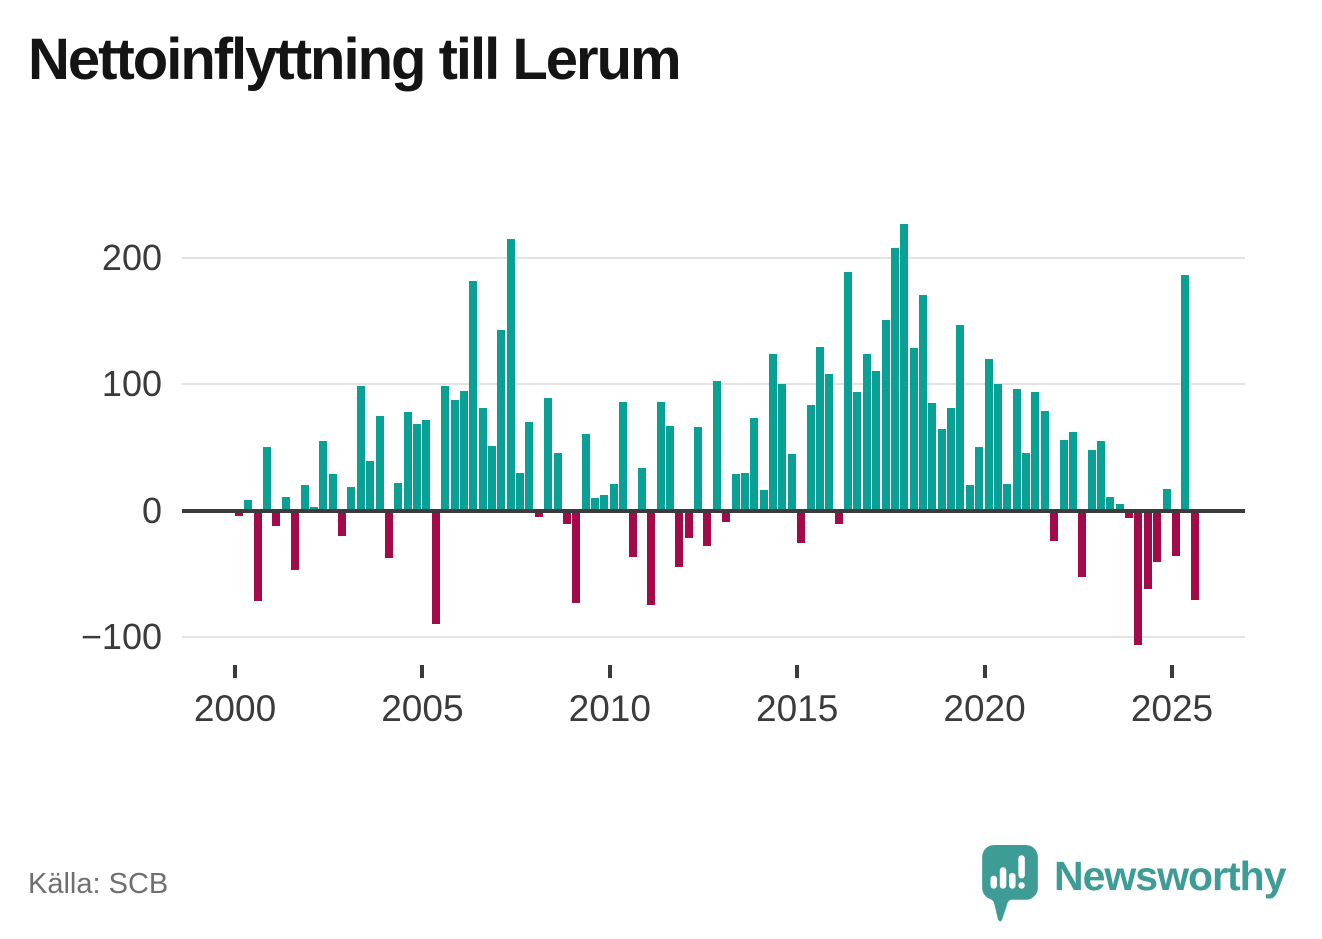 The image size is (1322, 939). Describe the element at coordinates (351, 498) in the screenshot. I see `bar-2003-q1` at that location.